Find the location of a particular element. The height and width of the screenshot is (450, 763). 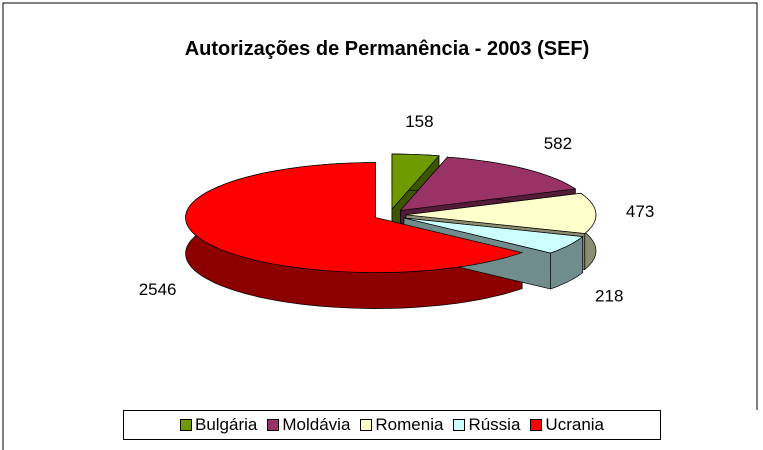

legend-label: Rússia is located at coordinates (494, 424).